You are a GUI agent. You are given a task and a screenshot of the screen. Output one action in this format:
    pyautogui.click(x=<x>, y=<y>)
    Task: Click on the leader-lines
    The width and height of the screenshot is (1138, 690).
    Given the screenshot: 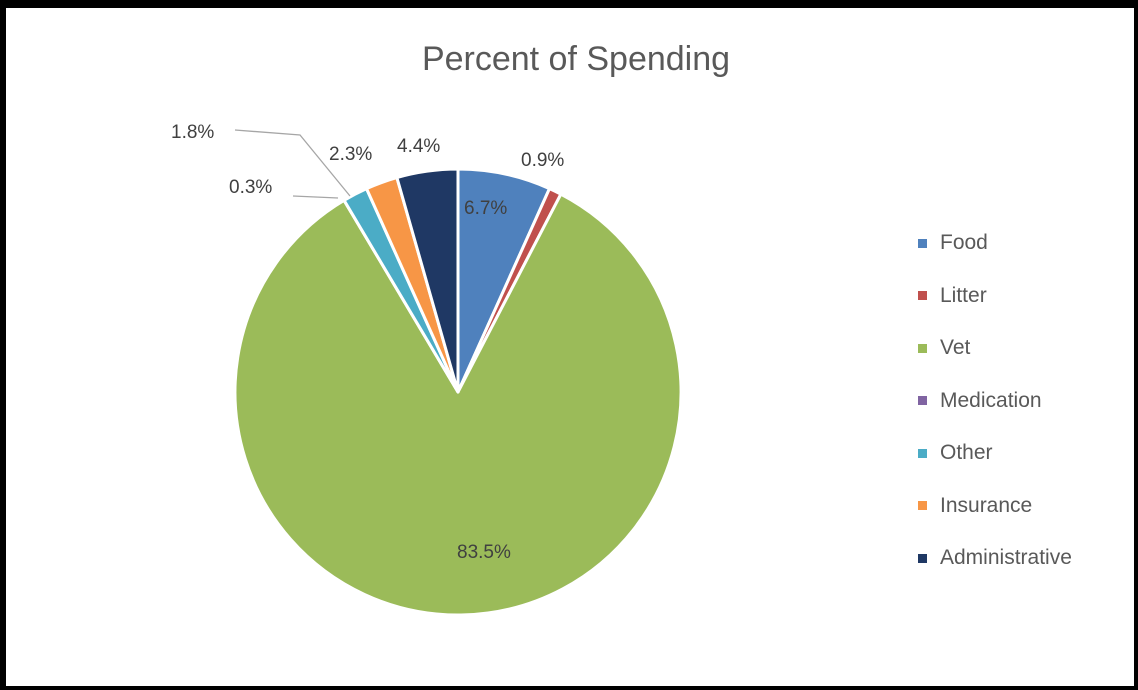 What is the action you would take?
    pyautogui.click(x=292, y=164)
    